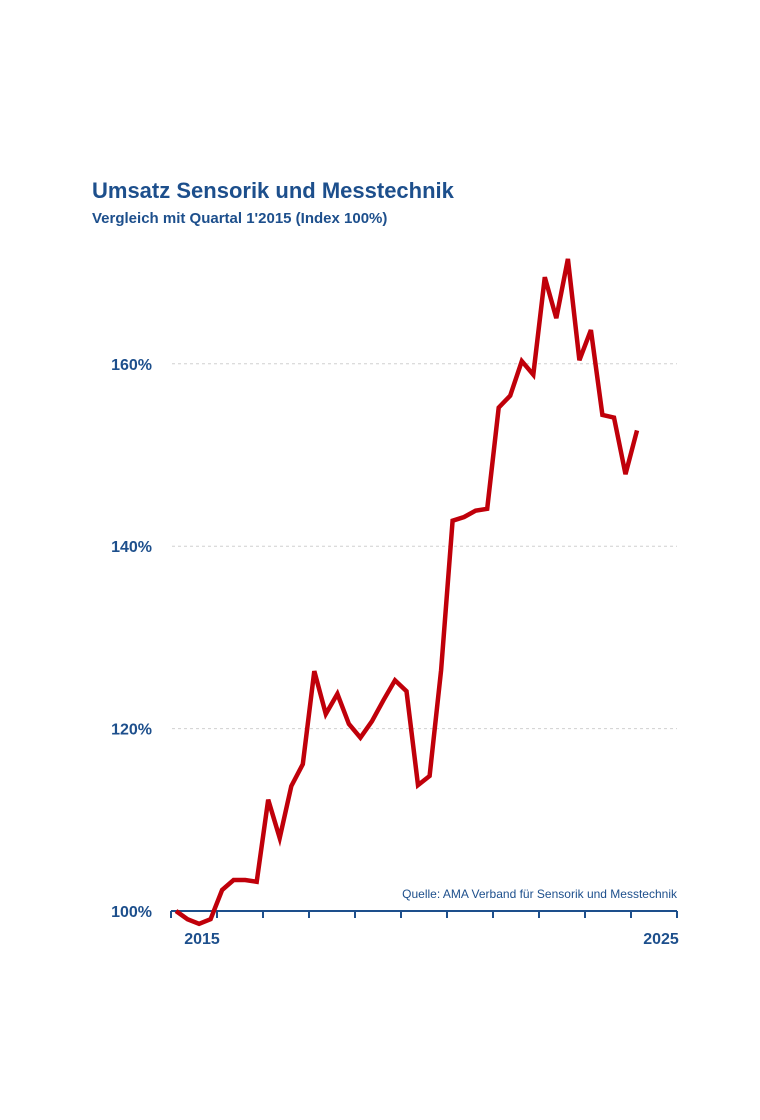 This screenshot has height=1120, width=760. Describe the element at coordinates (273, 190) in the screenshot. I see `chart-title: Umsatz Sensorik und Messtechnik` at that location.